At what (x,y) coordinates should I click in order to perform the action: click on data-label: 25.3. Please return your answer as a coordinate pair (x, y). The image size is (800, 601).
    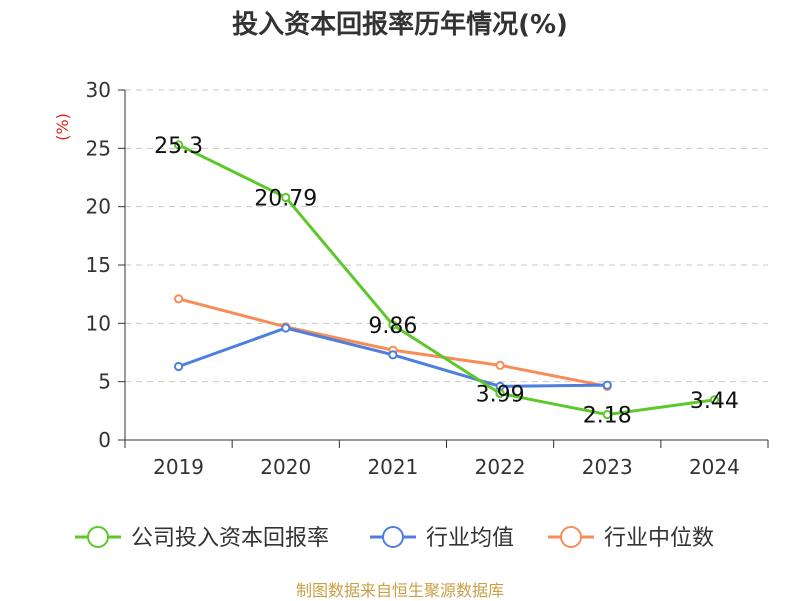
    Looking at the image, I should click on (178, 146).